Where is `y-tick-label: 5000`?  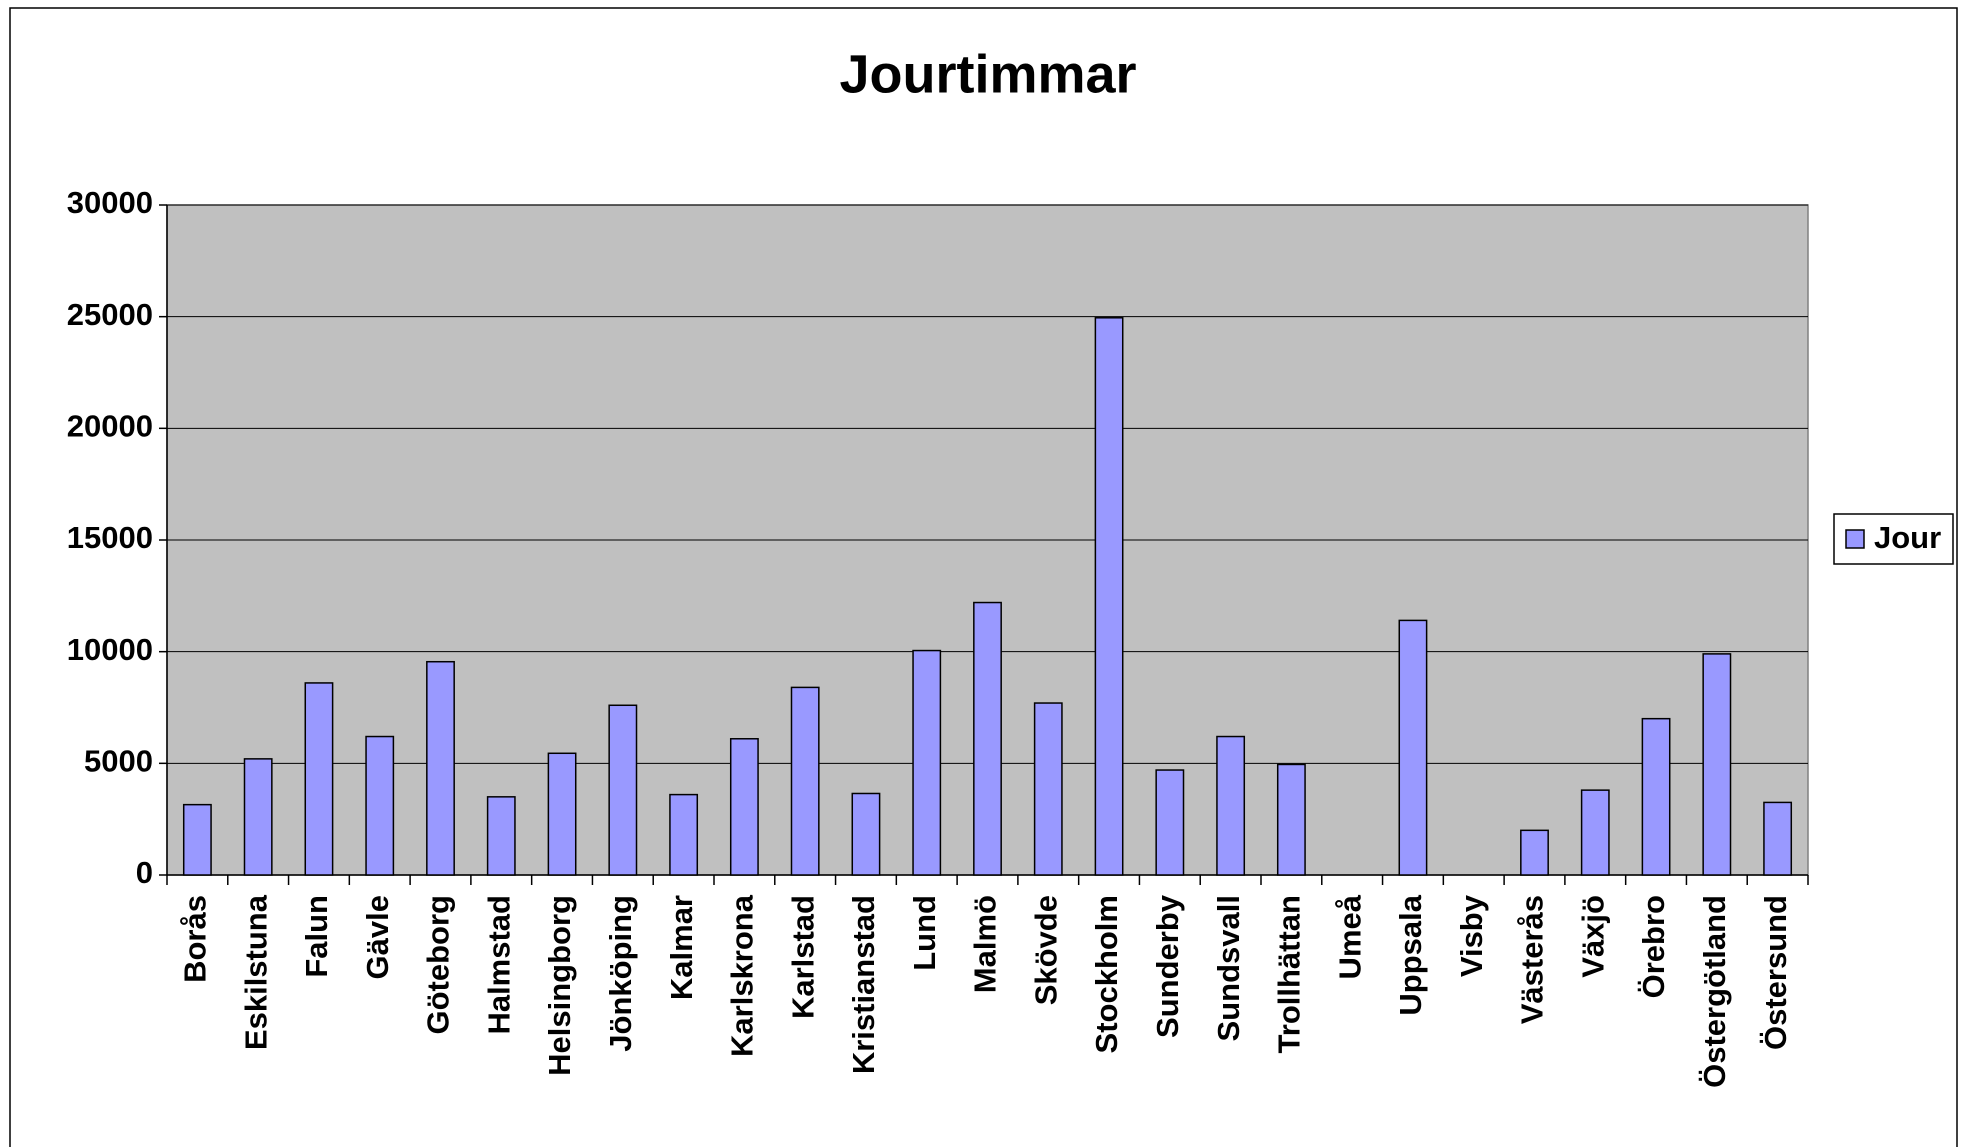
y-tick-label: 5000 is located at coordinates (118, 761).